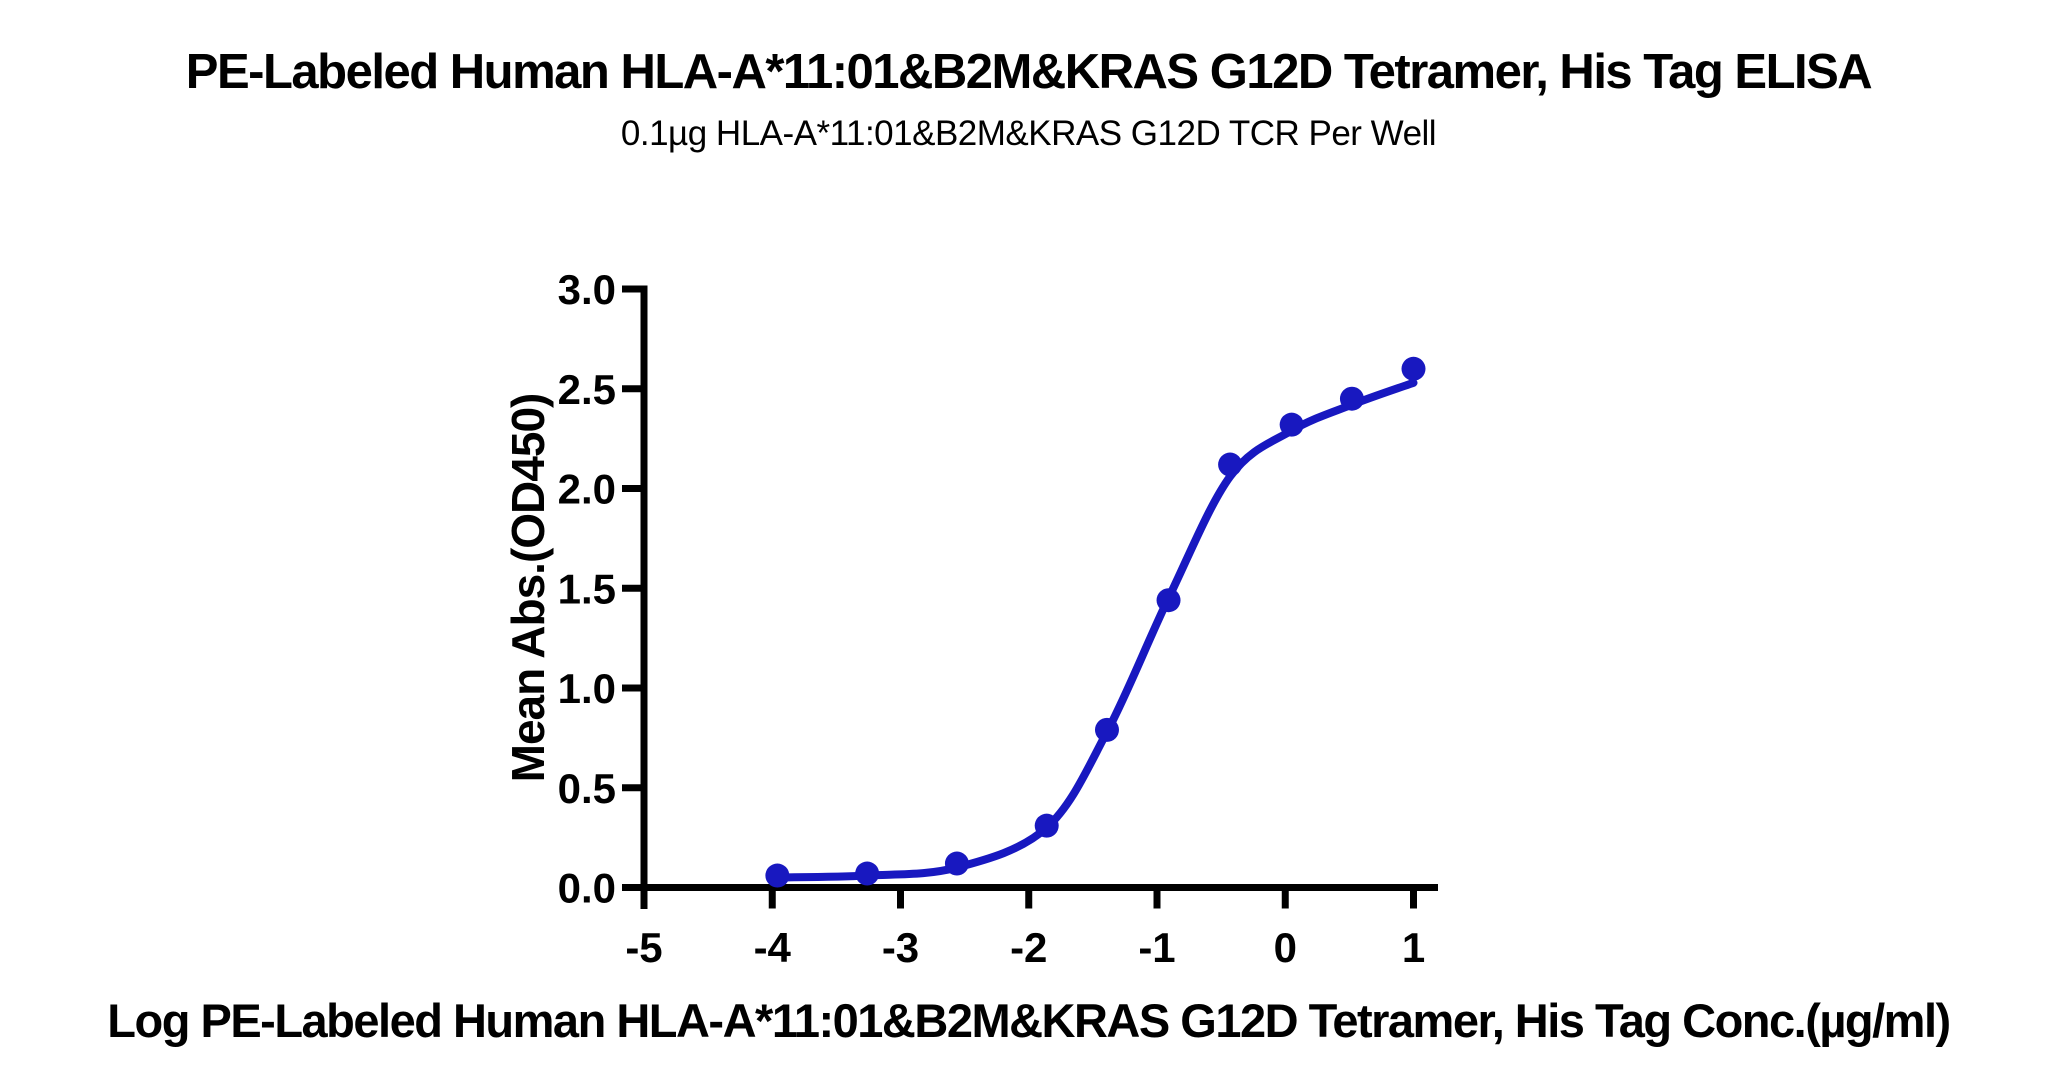  I want to click on x-tick-label: -3, so click(900, 947).